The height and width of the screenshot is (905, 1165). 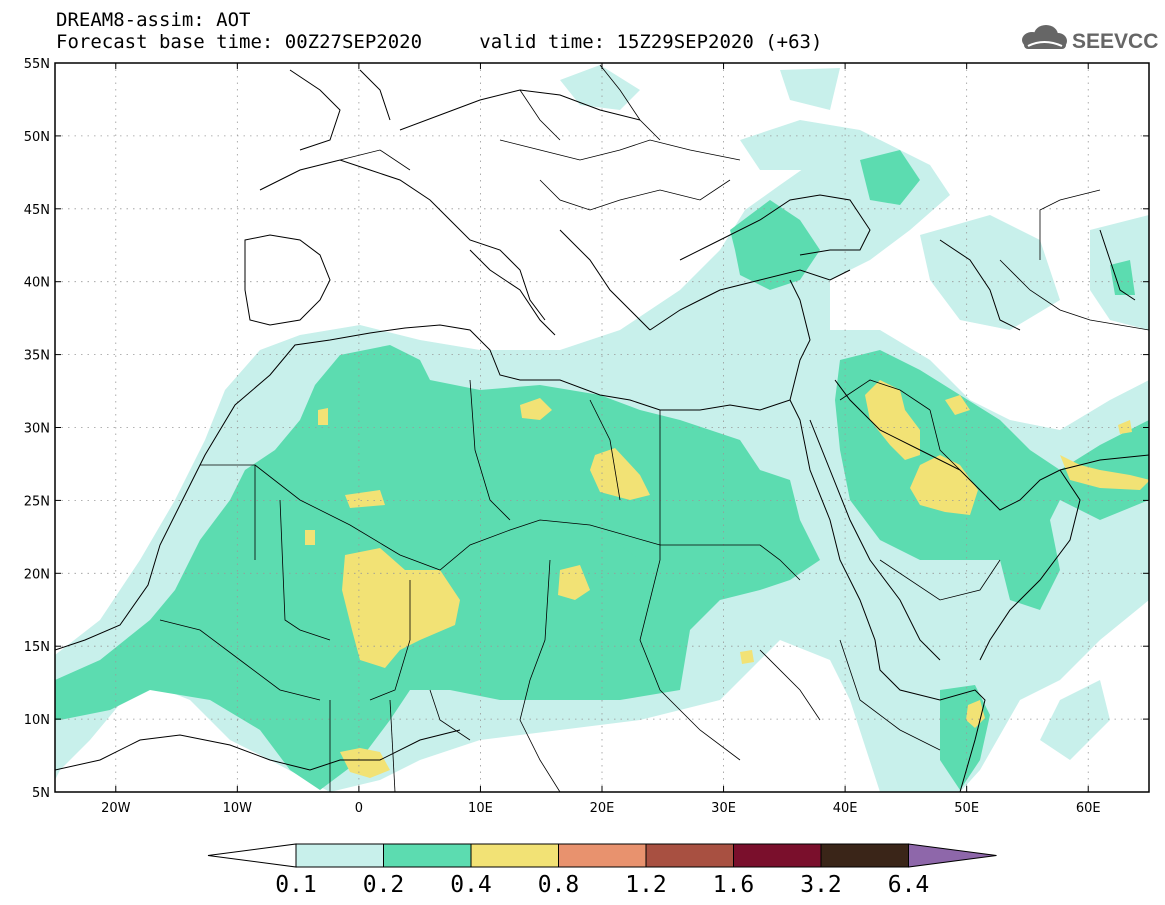 I want to click on lon-tick-labels: 20W 10W 0 10E 20E 30E 40E 50E 60E, so click(x=601, y=808).